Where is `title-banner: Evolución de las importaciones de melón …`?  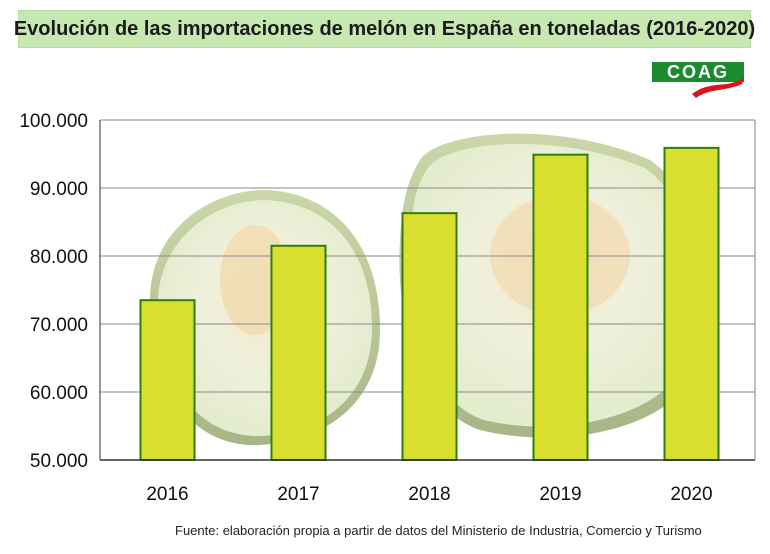
title-banner: Evolución de las importaciones de melón … is located at coordinates (384, 29).